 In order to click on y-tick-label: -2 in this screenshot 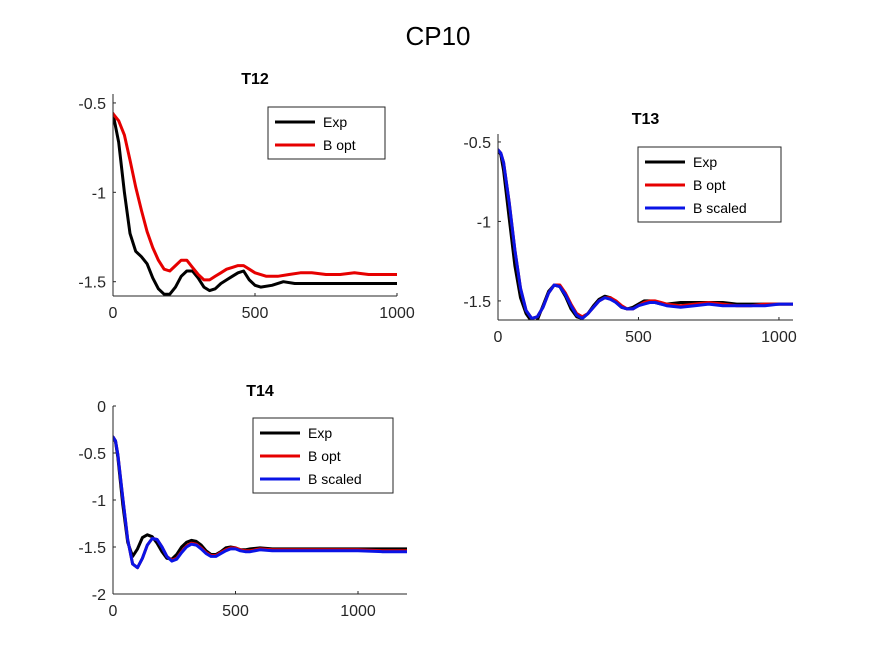, I will do `click(99, 595)`.